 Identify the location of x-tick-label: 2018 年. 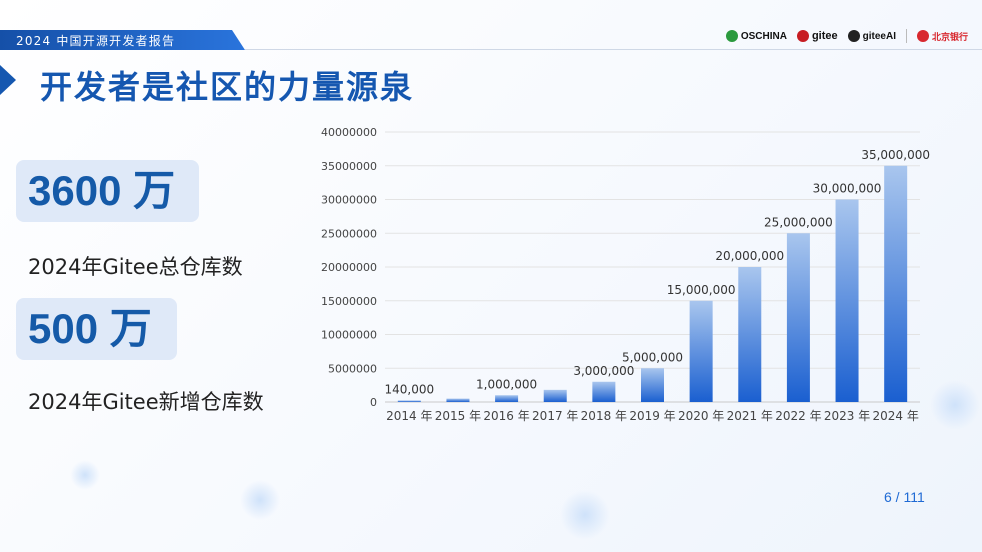
(604, 416).